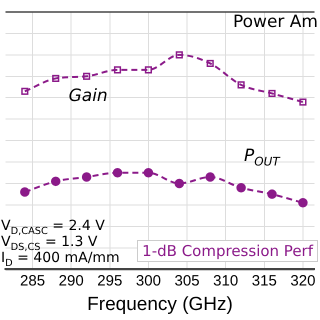 The image size is (320, 320). Describe the element at coordinates (33, 281) in the screenshot. I see `x-tick-label: 285` at that location.